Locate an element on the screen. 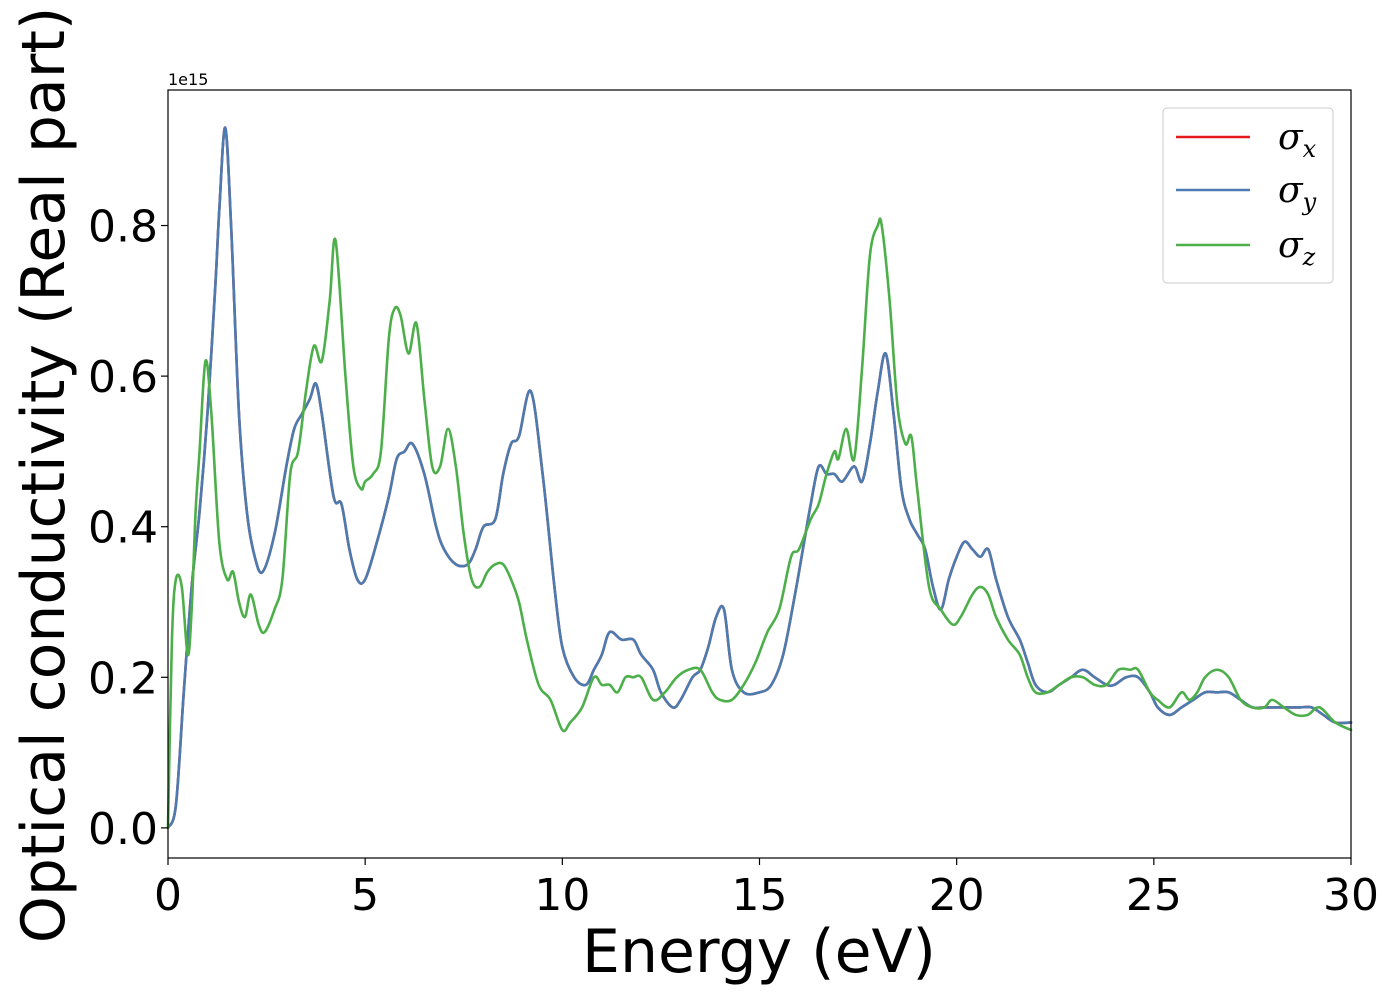  x-tick-label: 0 is located at coordinates (168, 895).